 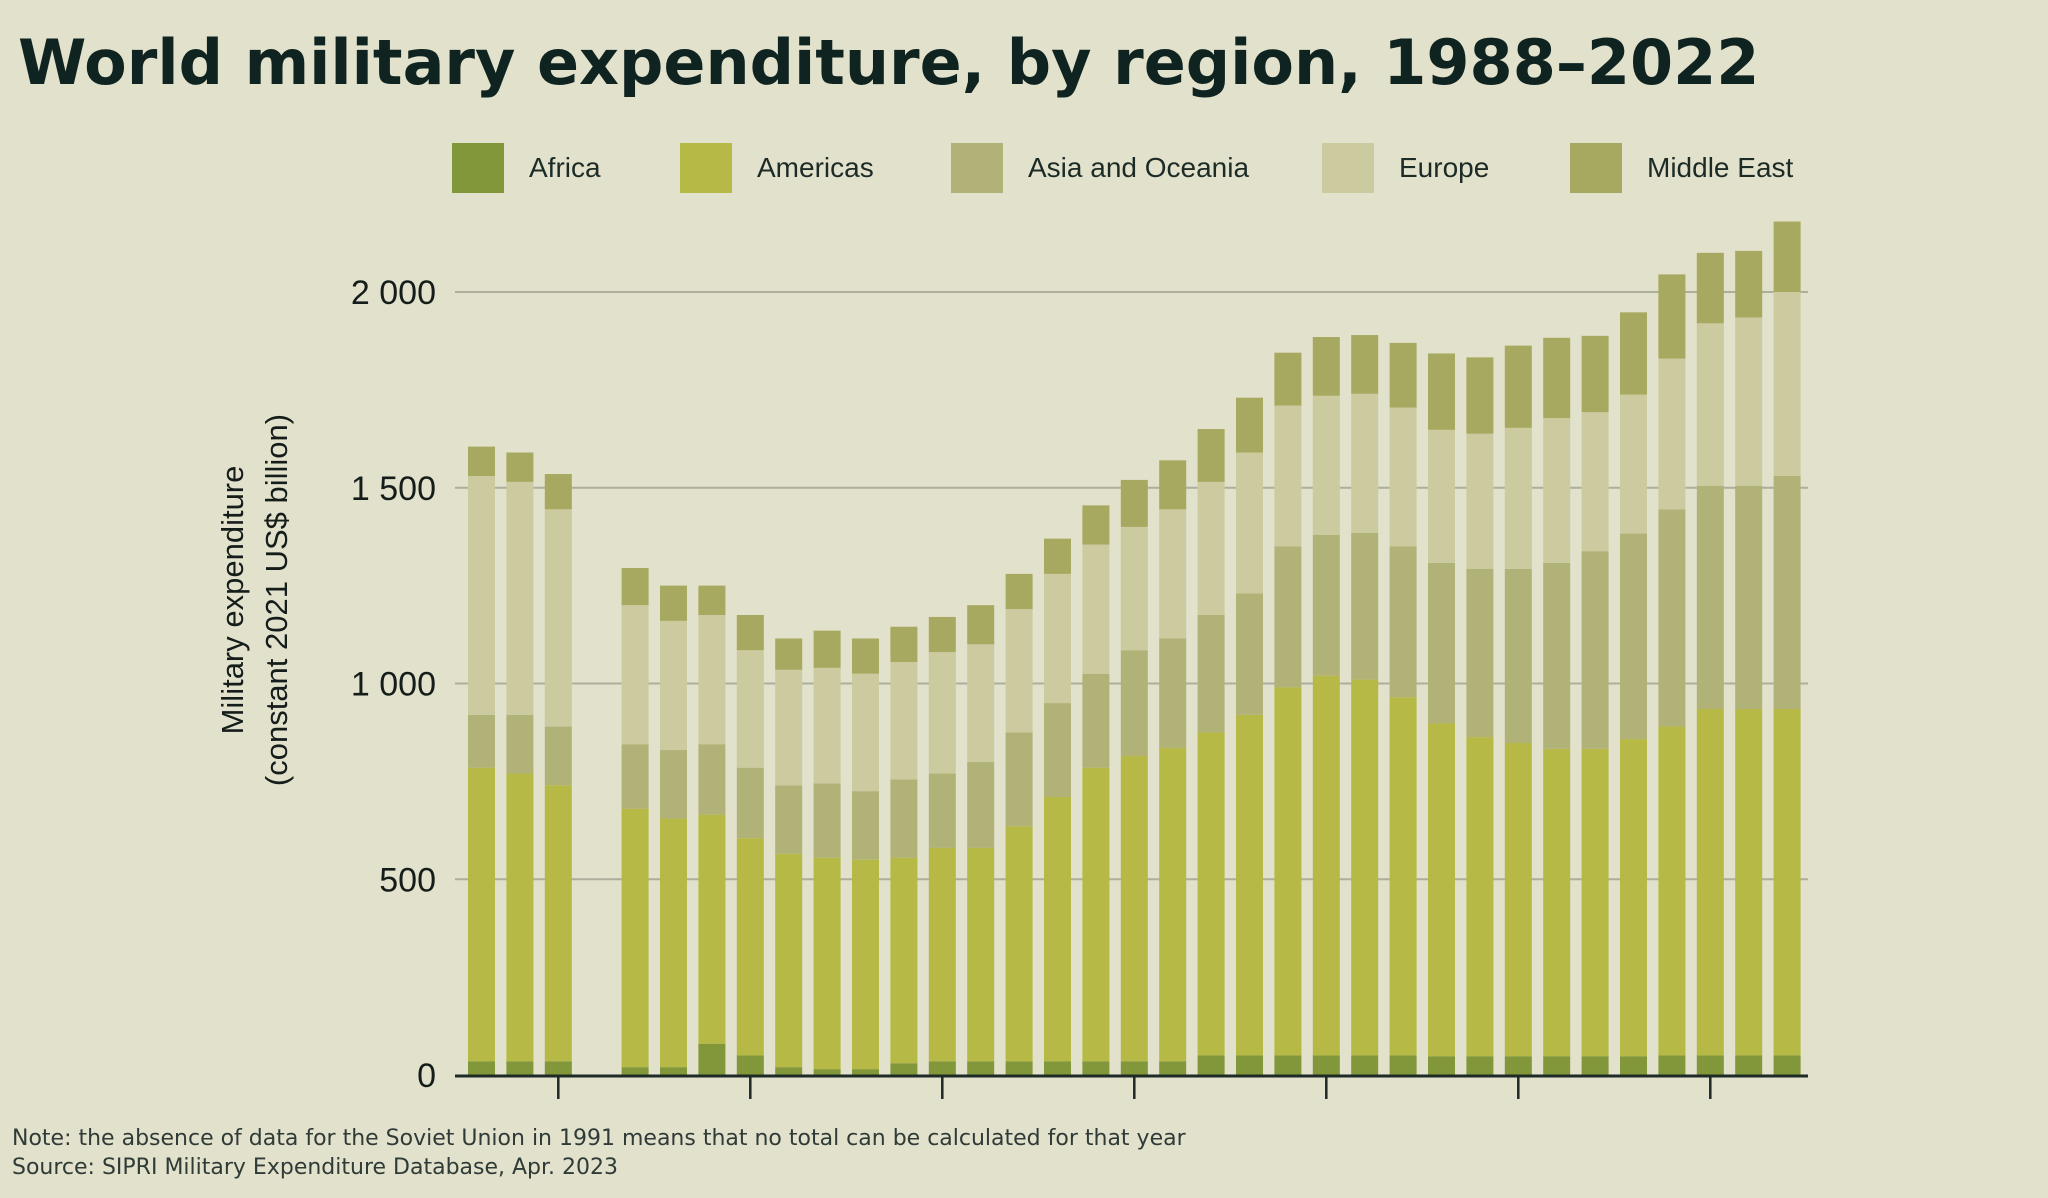 What do you see at coordinates (1710, 597) in the screenshot?
I see `bar-segment-asia-and-oceania-2020` at bounding box center [1710, 597].